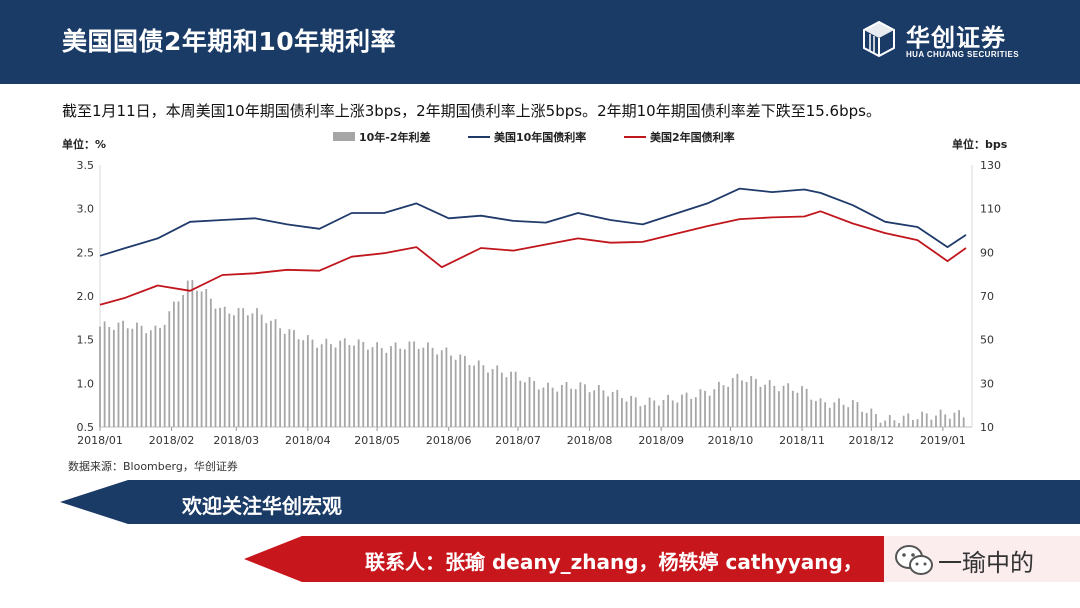 The image size is (1080, 608). Describe the element at coordinates (661, 440) in the screenshot. I see `x-tick-label: 2018/09` at that location.